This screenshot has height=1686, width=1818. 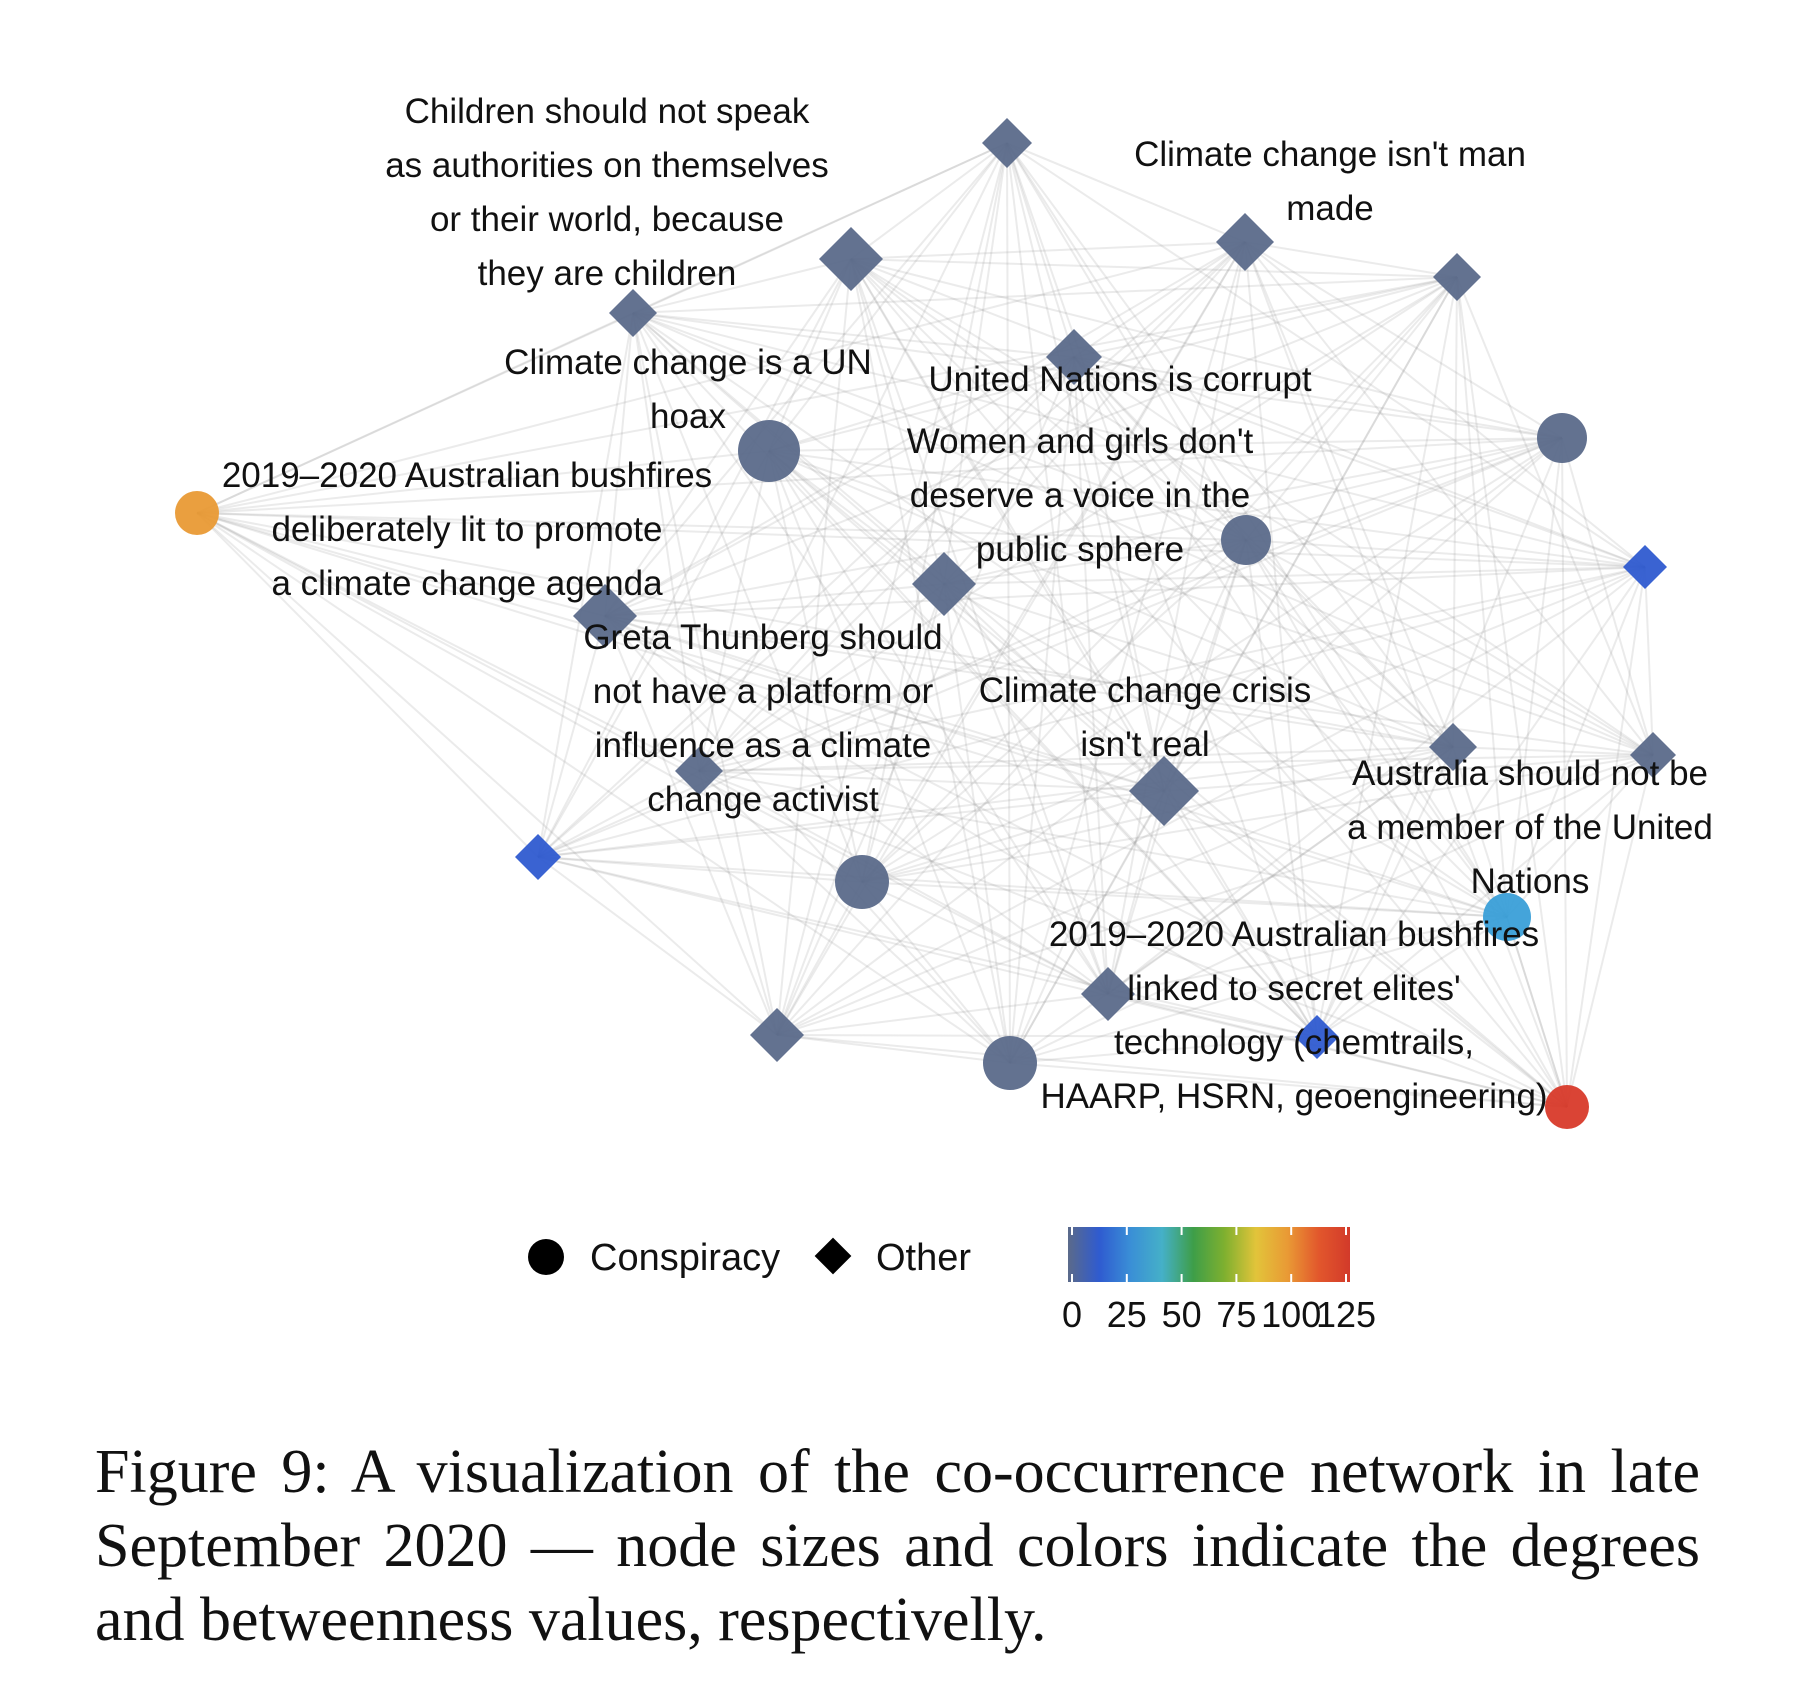 What do you see at coordinates (1346, 1314) in the screenshot?
I see `colorbar-tick-label: 125` at bounding box center [1346, 1314].